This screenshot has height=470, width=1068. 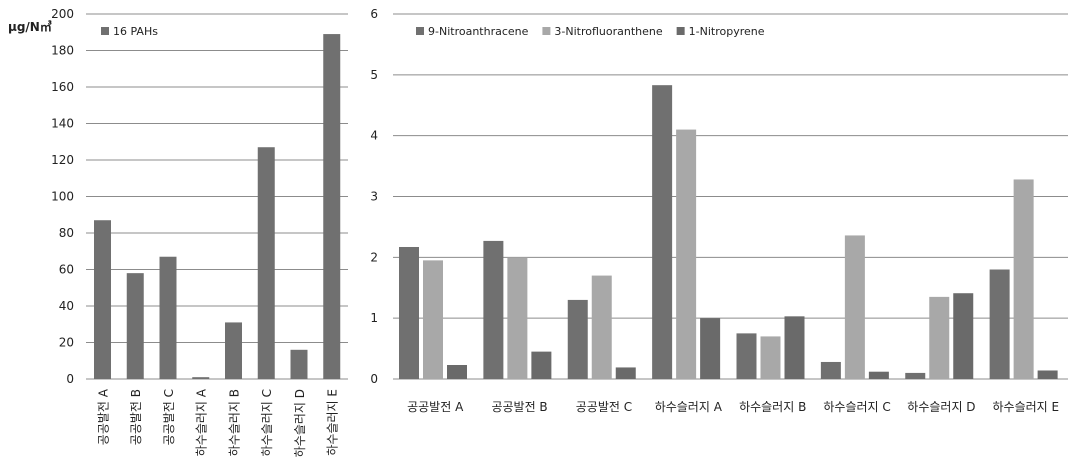 I want to click on y-tick-label: 4, so click(x=374, y=136).